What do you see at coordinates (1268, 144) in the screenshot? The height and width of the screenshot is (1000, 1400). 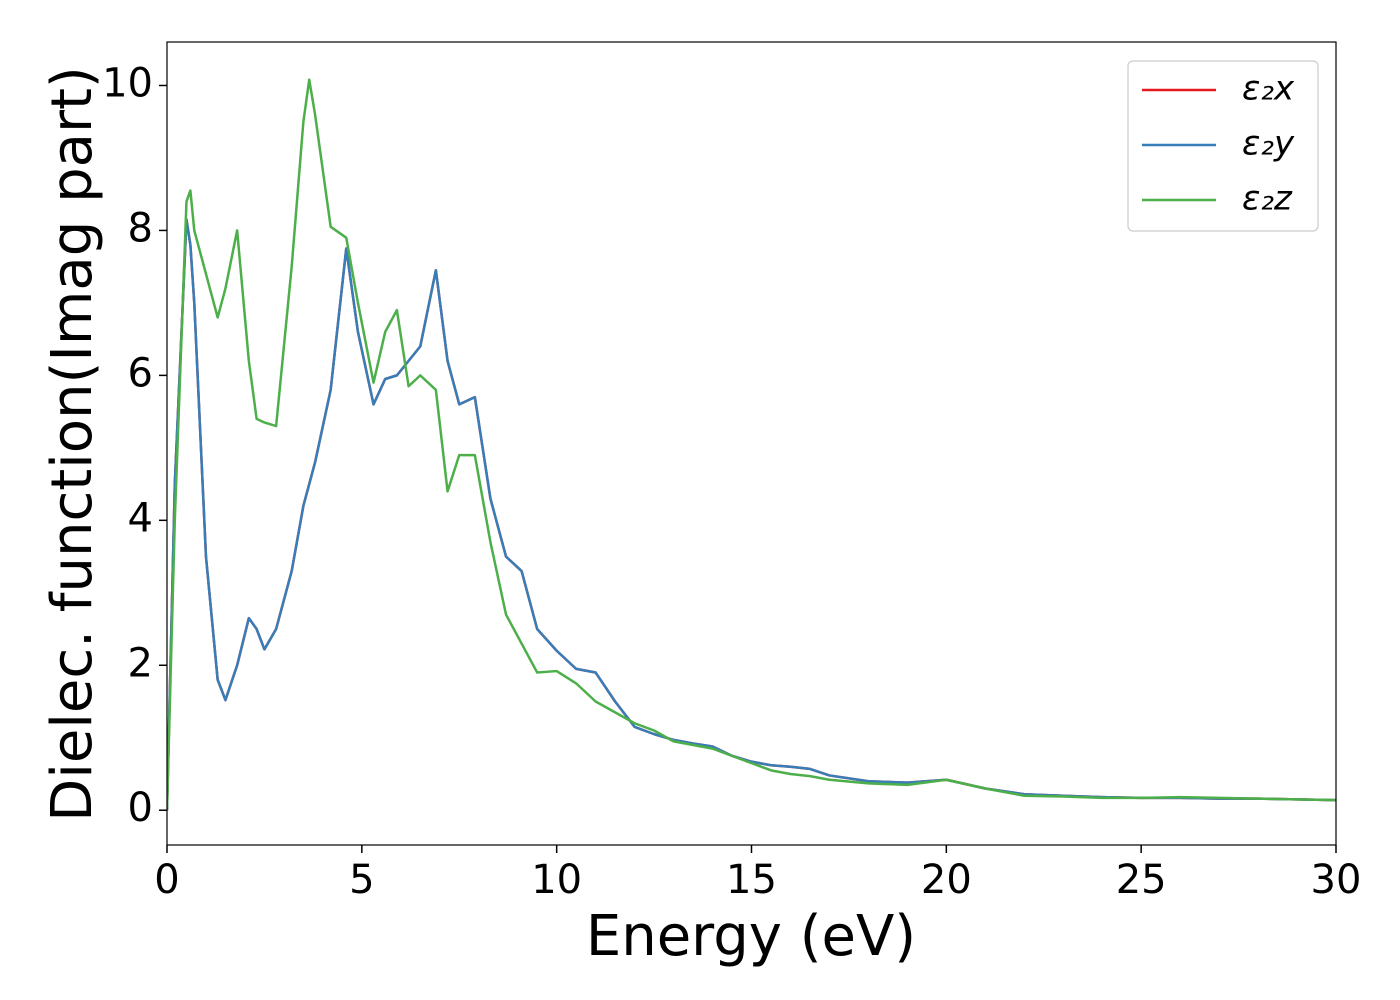 I see `legend-label: ε₂y` at bounding box center [1268, 144].